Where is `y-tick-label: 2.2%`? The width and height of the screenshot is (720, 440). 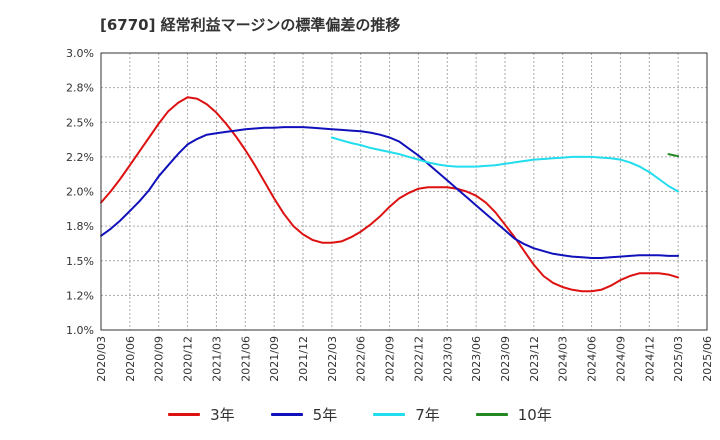
y-tick-label: 2.2% is located at coordinates (80, 157).